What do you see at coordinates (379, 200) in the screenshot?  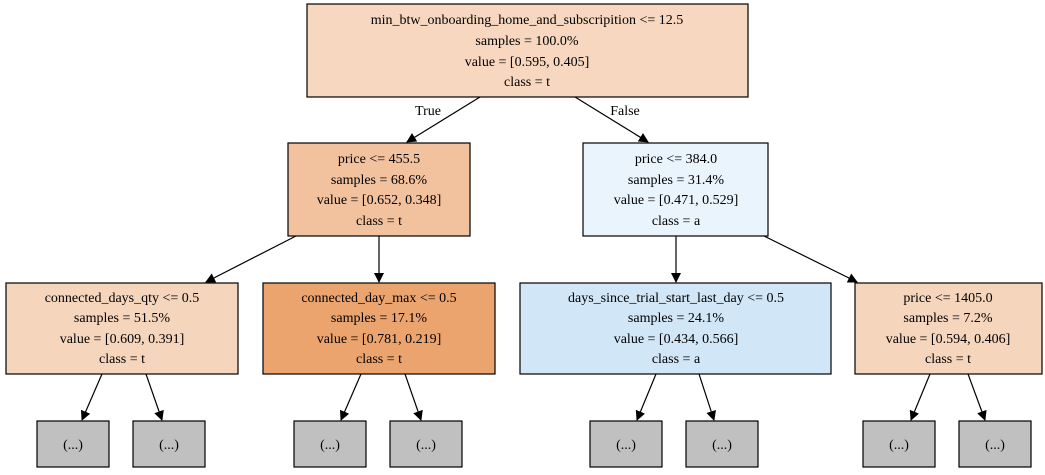 I see `node-value: value = [0.652, 0.348]` at bounding box center [379, 200].